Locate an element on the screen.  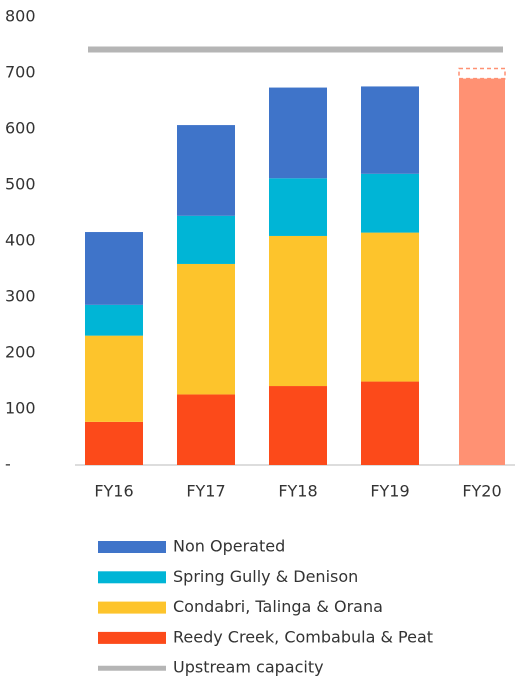
bar is located at coordinates (482, 271).